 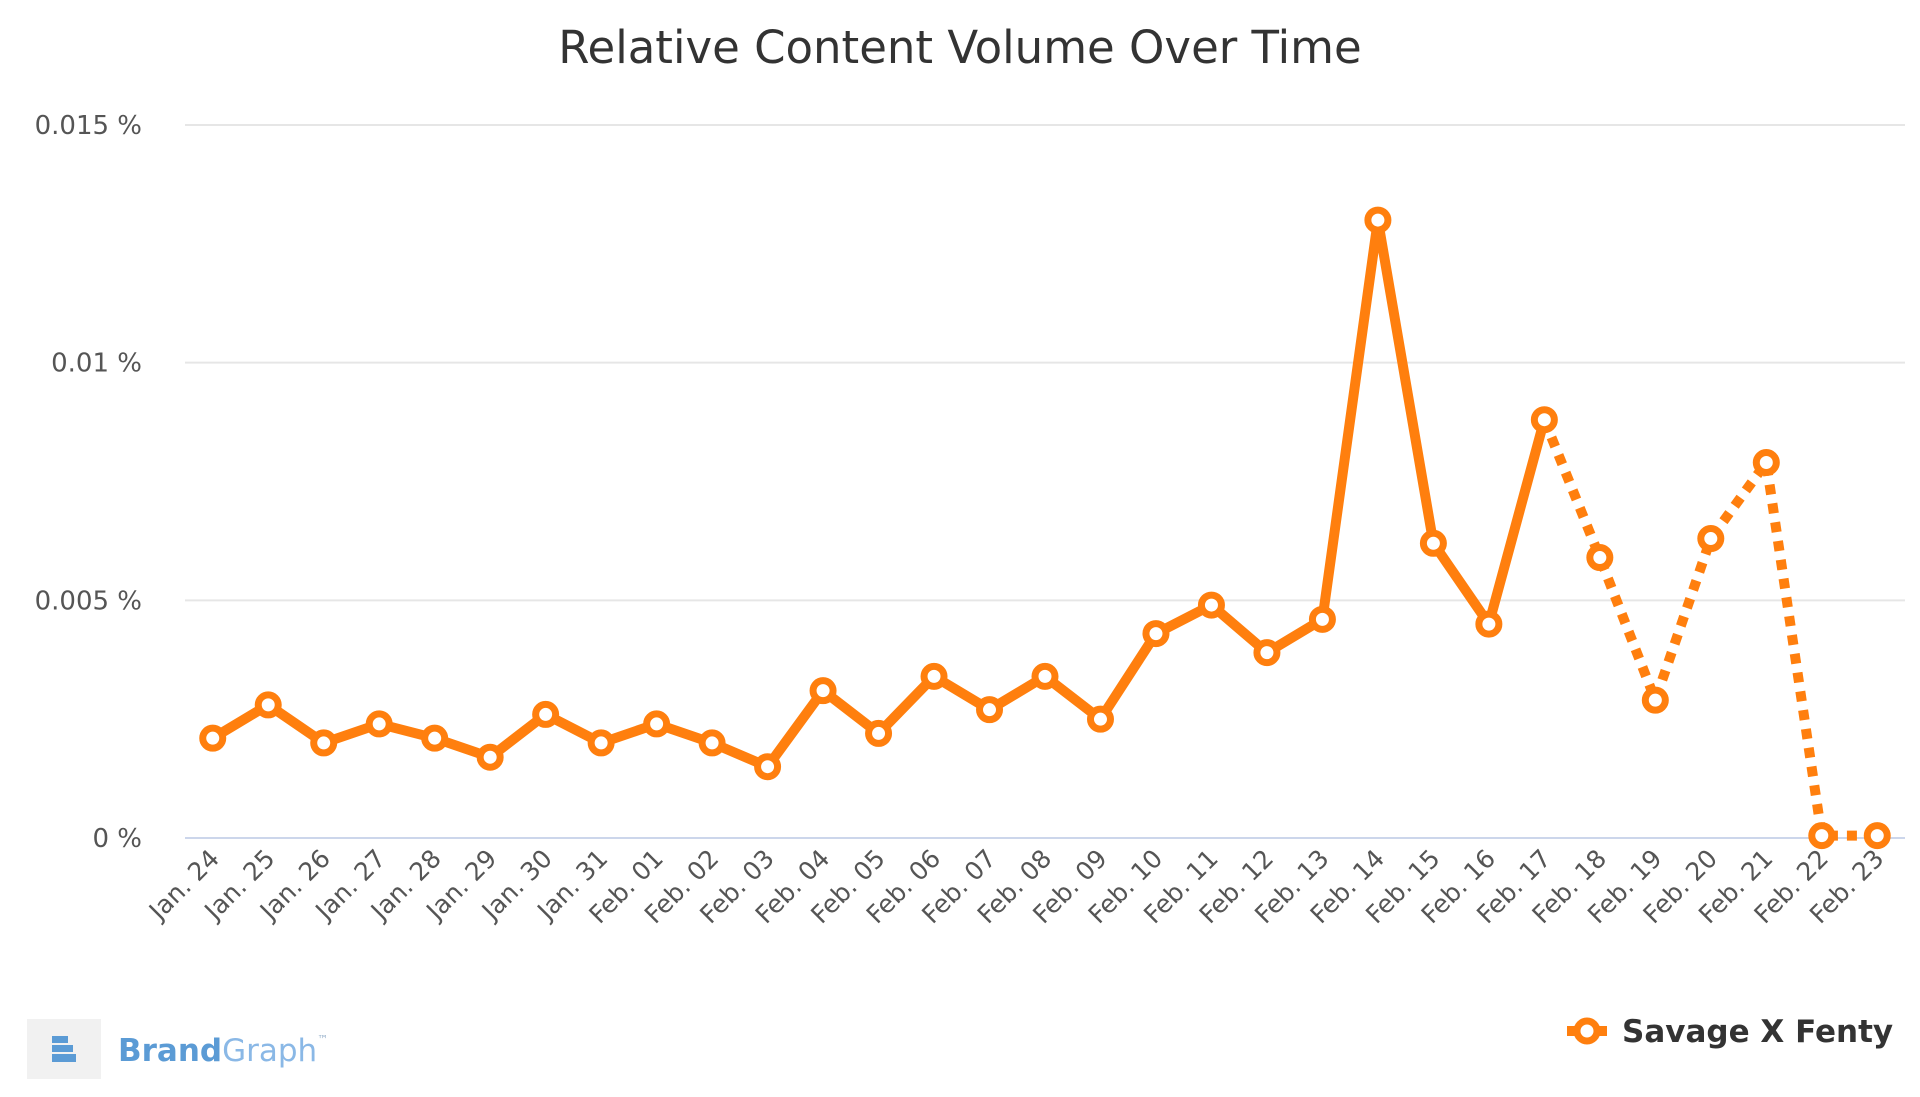 What do you see at coordinates (1587, 1031) in the screenshot?
I see `legend-marker-icon` at bounding box center [1587, 1031].